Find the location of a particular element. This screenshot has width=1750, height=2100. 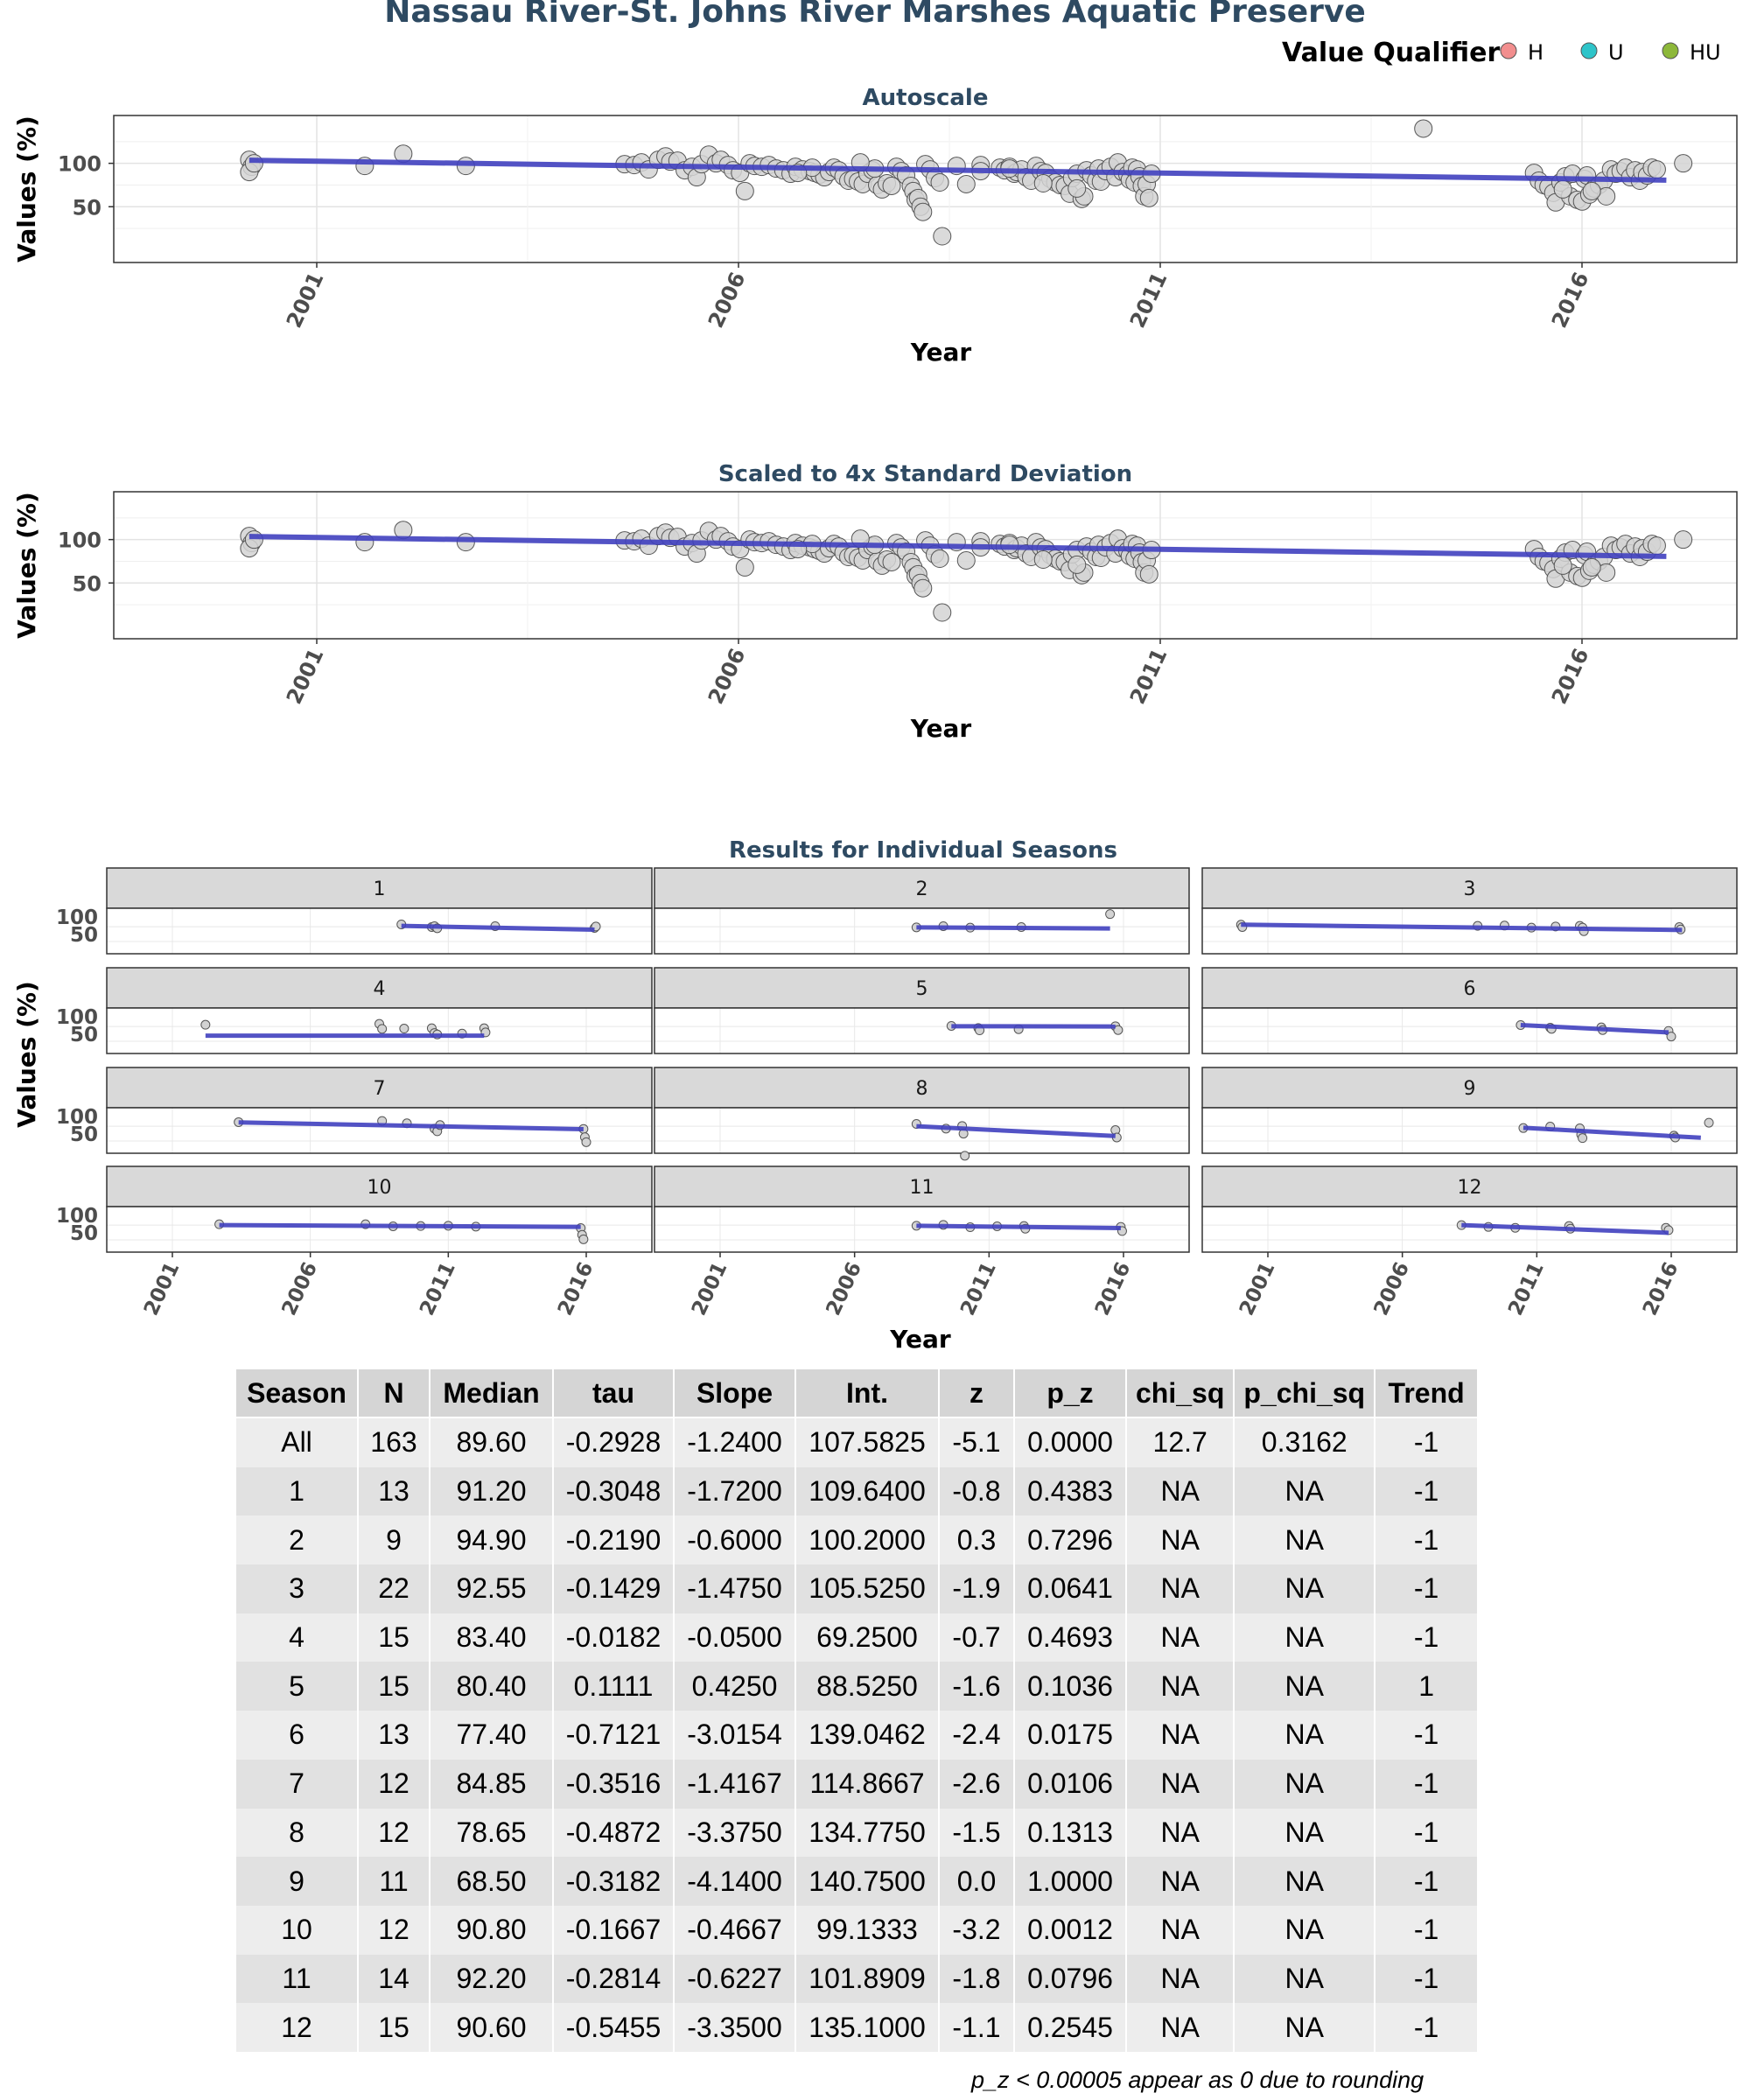

table-cell: 0.4250 is located at coordinates (734, 1687).